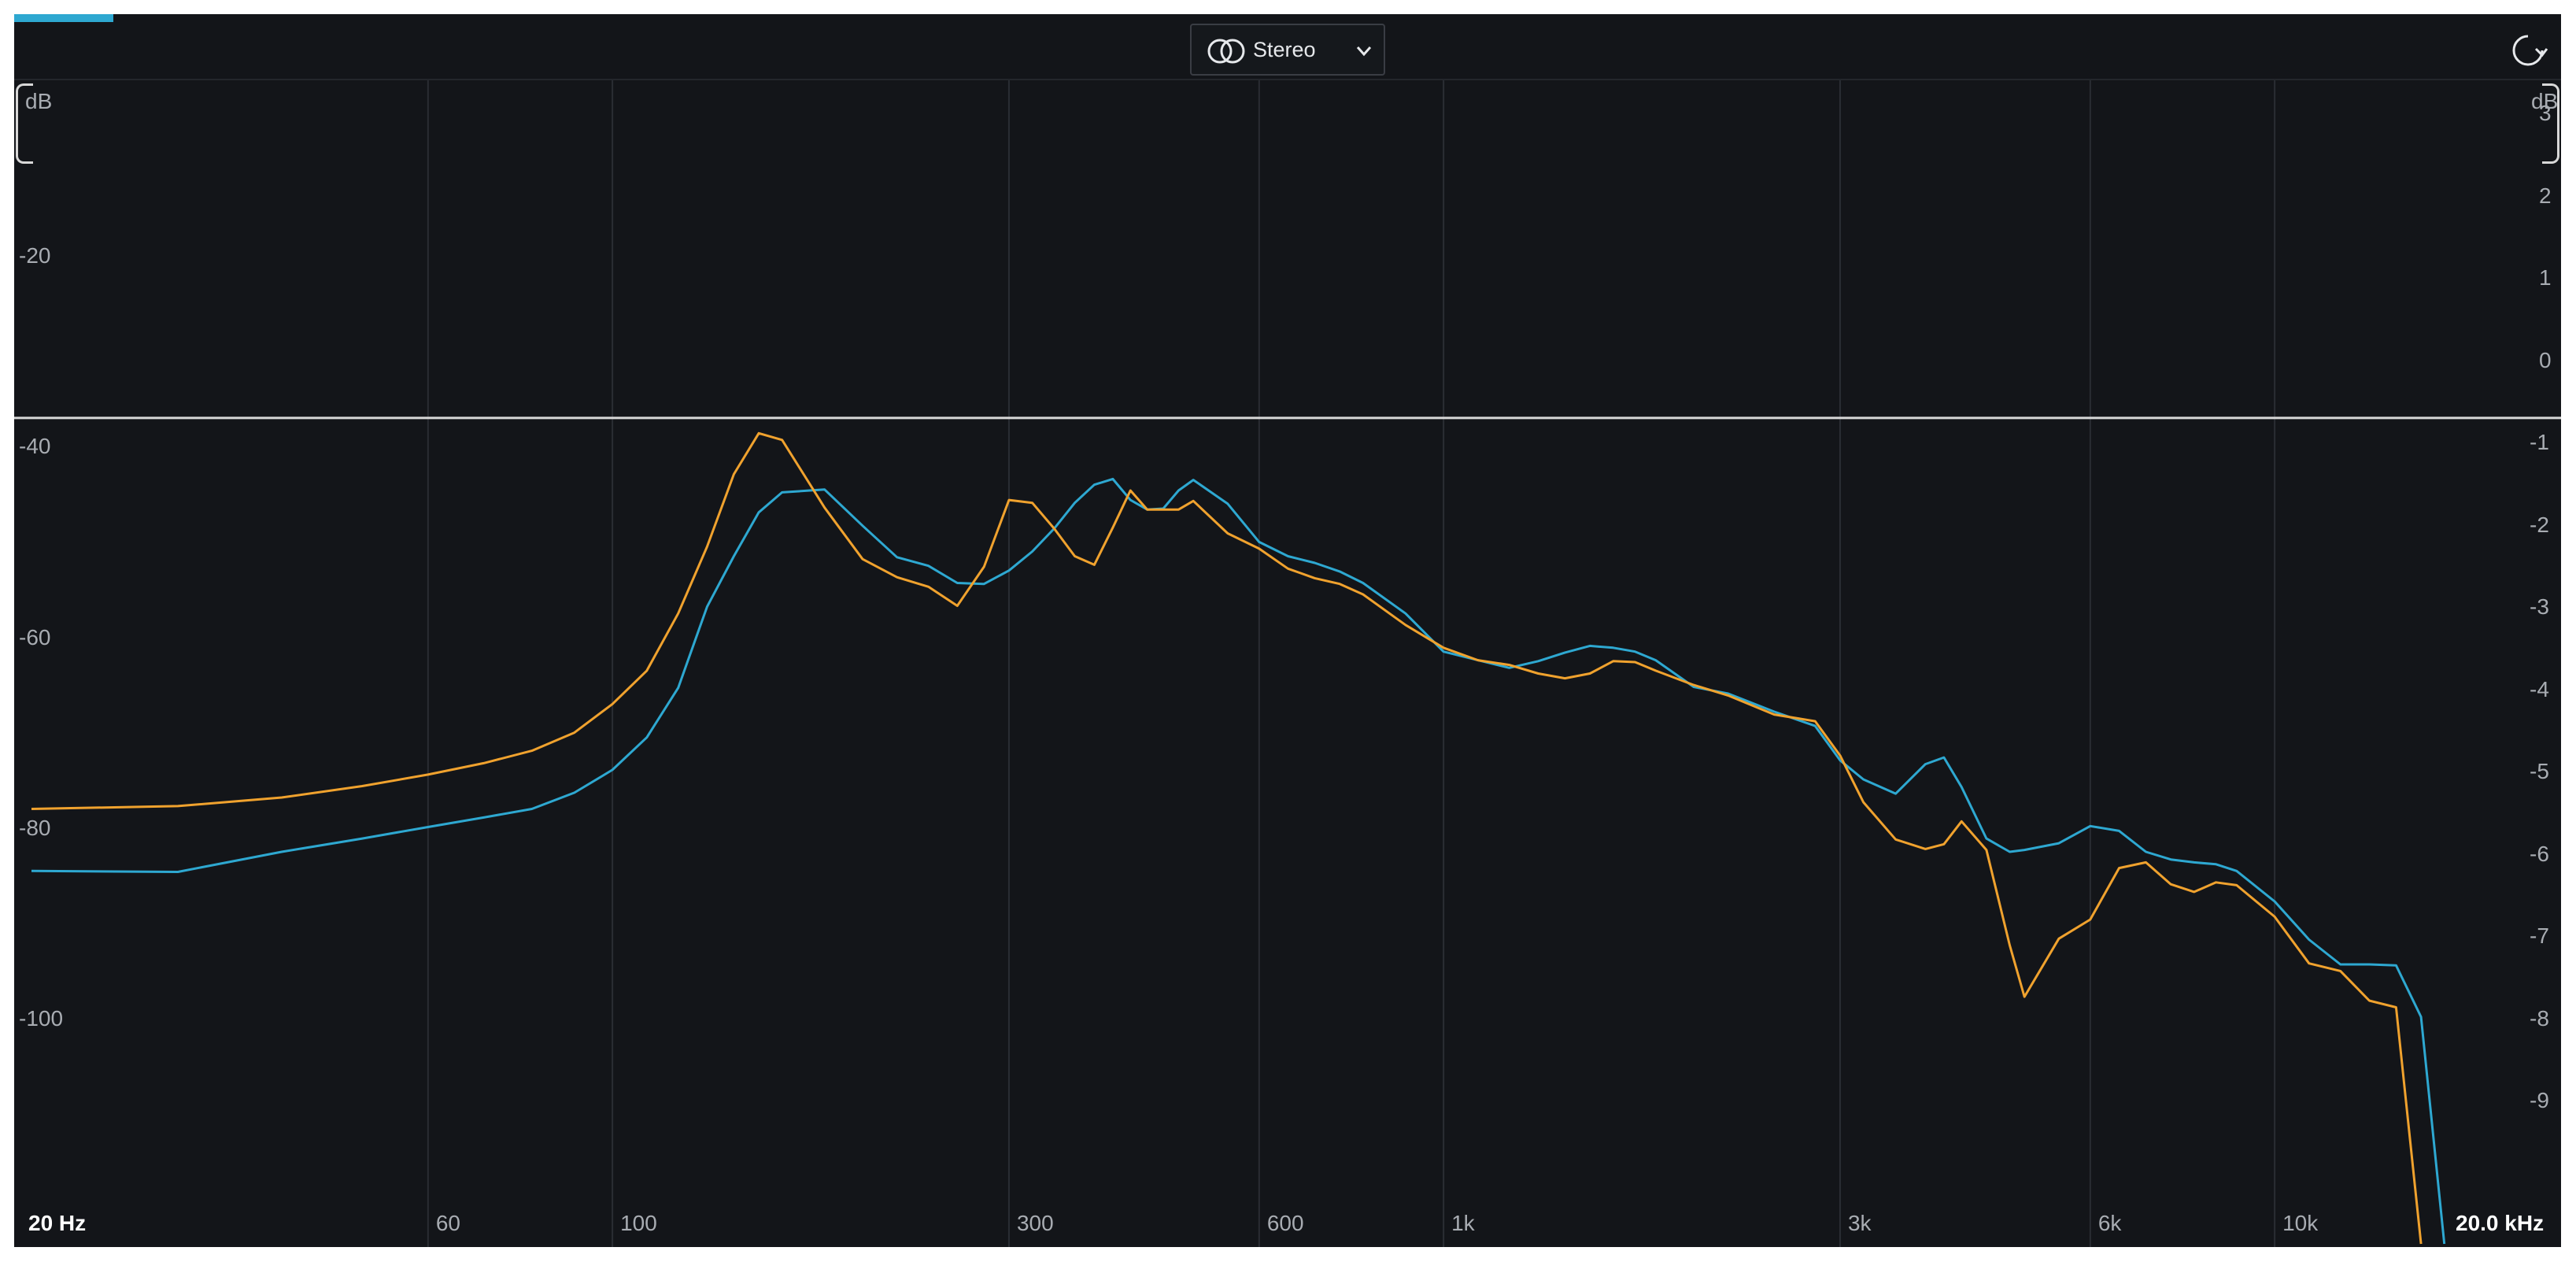 The width and height of the screenshot is (2576, 1262). Describe the element at coordinates (63, 18) in the screenshot. I see `accent-strip` at that location.